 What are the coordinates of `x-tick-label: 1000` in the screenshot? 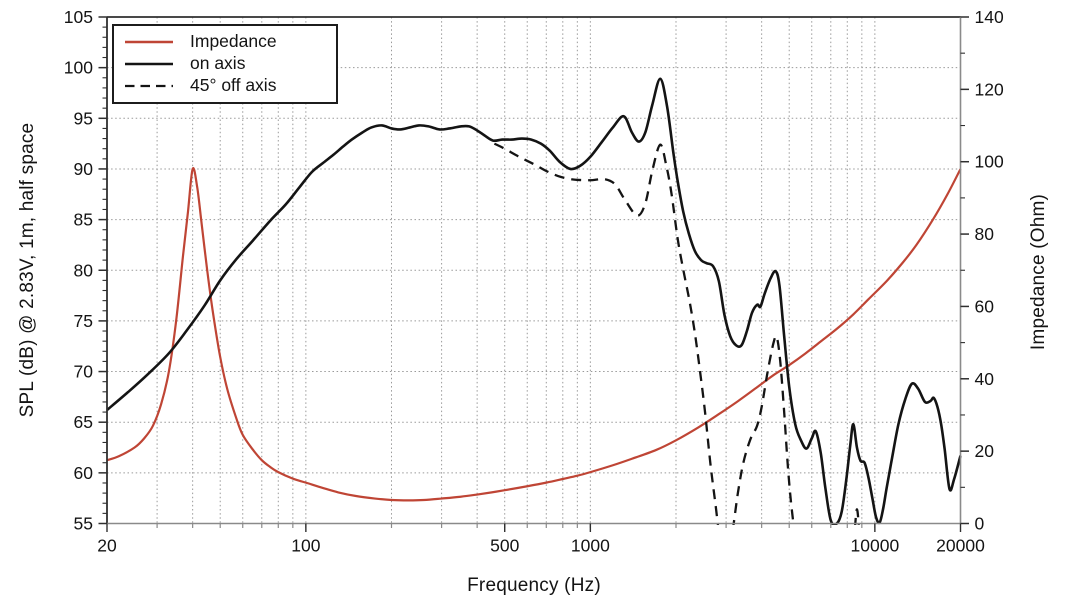 It's located at (590, 546).